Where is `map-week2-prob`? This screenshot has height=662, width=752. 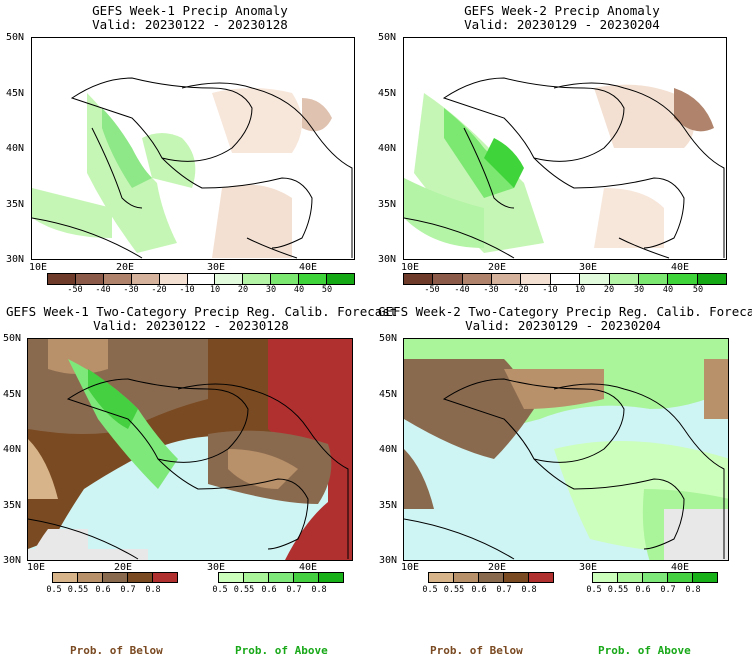 map-week2-prob is located at coordinates (566, 449).